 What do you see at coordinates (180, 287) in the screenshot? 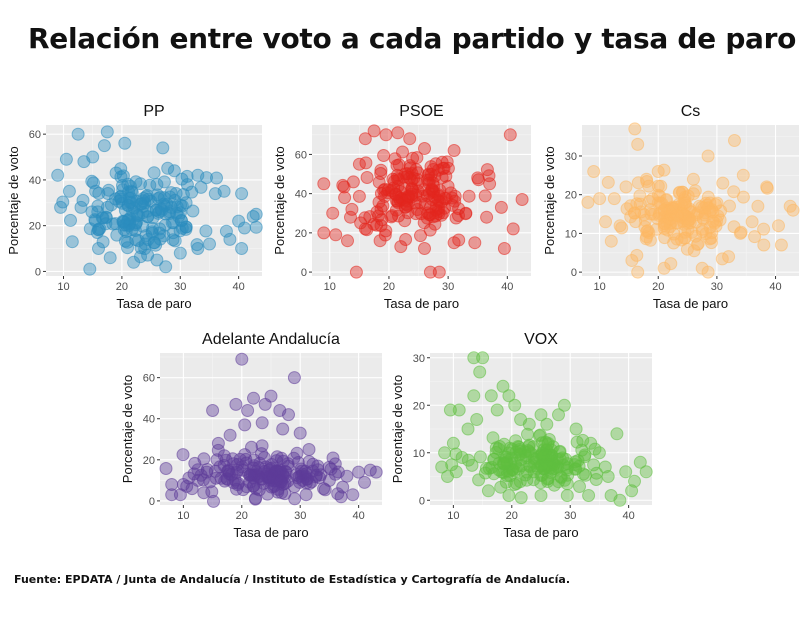
I see `x-tick-label: 30` at bounding box center [180, 287].